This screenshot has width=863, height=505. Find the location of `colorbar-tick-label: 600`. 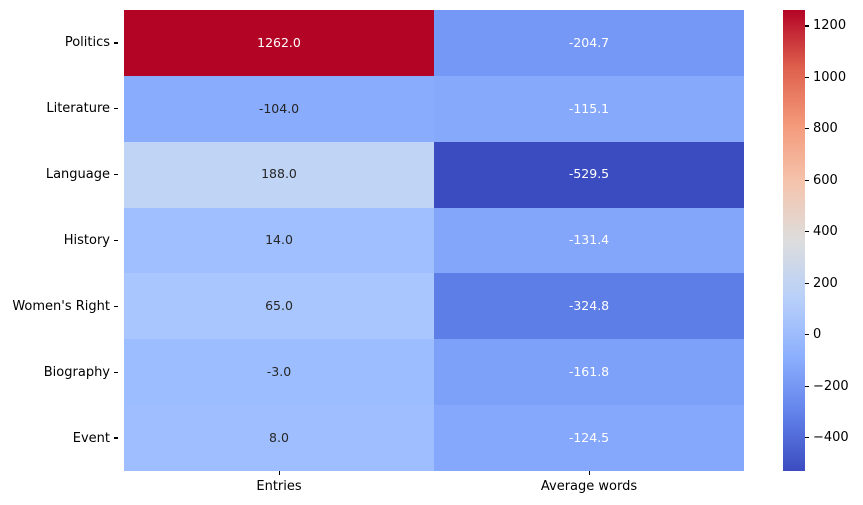

colorbar-tick-label: 600 is located at coordinates (825, 180).